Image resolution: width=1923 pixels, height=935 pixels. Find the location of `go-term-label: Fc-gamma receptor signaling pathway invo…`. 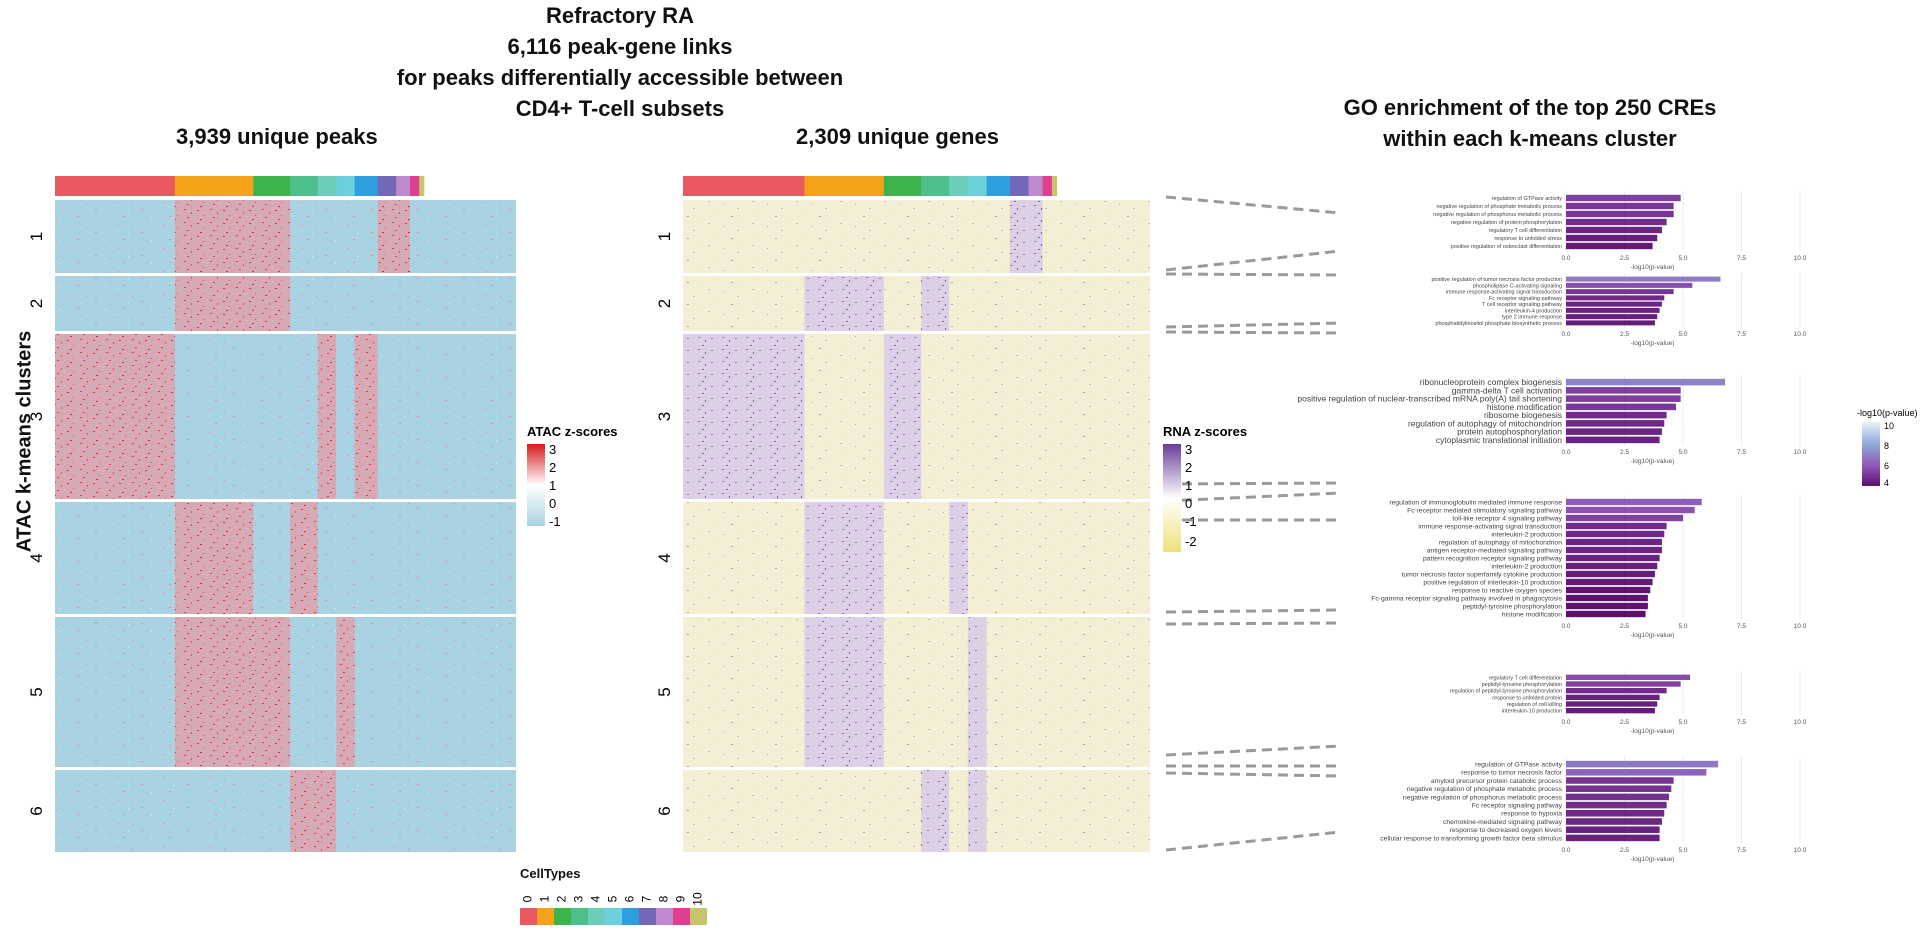

go-term-label: Fc-gamma receptor signaling pathway invo… is located at coordinates (1466, 598).